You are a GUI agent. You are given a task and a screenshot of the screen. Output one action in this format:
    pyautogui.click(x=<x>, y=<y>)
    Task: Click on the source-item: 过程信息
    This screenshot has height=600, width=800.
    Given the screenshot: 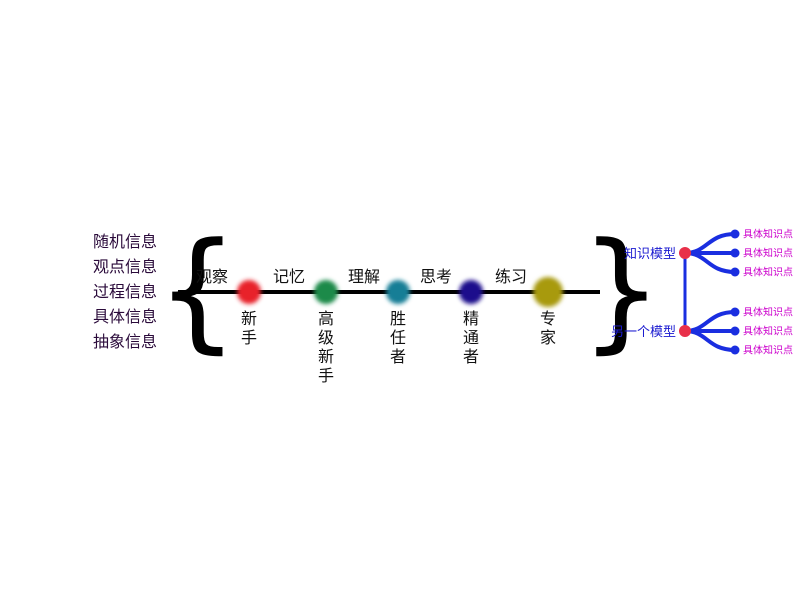 What is the action you would take?
    pyautogui.click(x=125, y=291)
    